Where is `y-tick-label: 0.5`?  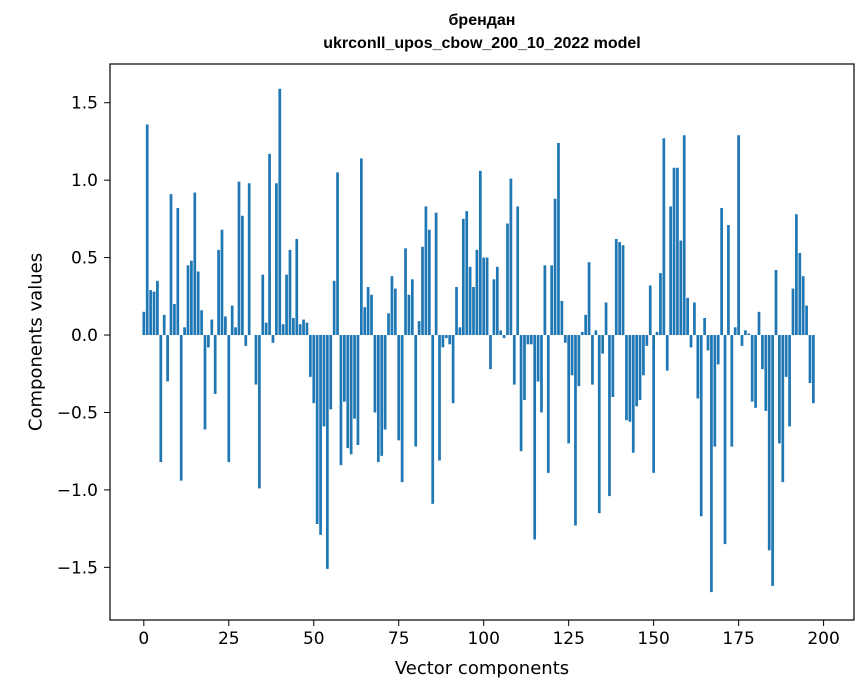 y-tick-label: 0.5 is located at coordinates (84, 259).